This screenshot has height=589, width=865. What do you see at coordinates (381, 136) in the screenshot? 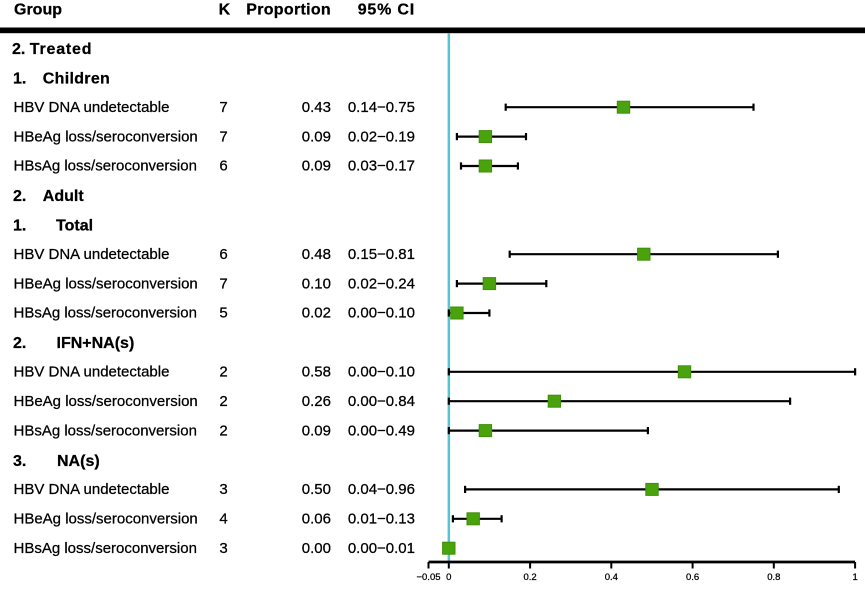
I see `svg-text: 0.02−0.19` at bounding box center [381, 136].